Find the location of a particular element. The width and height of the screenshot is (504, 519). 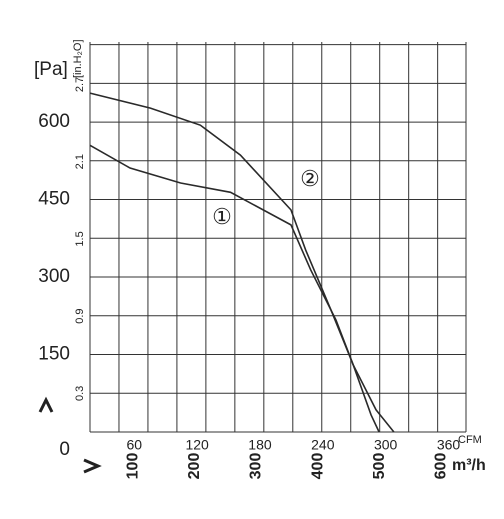

x-tick-label: 200 is located at coordinates (194, 466).